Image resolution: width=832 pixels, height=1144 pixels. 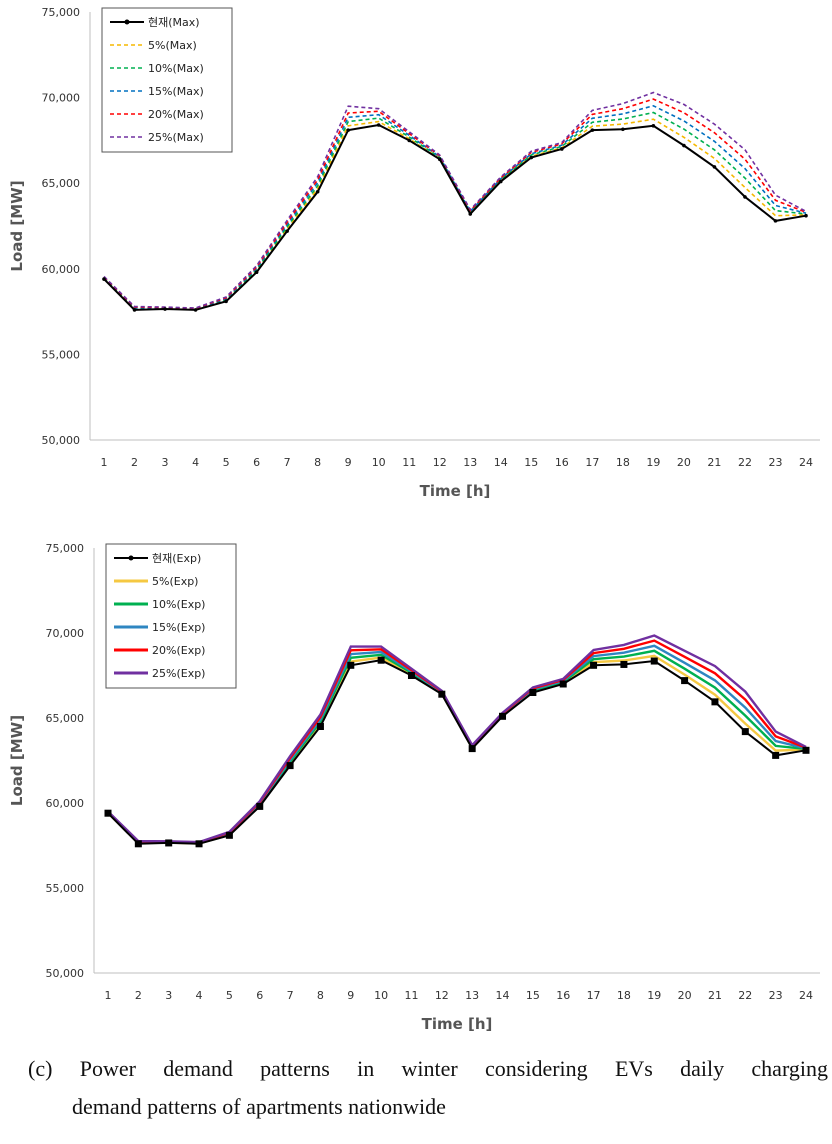 I want to click on caption-line-2: demand patterns of apartments nationwide, so click(x=259, y=1106).